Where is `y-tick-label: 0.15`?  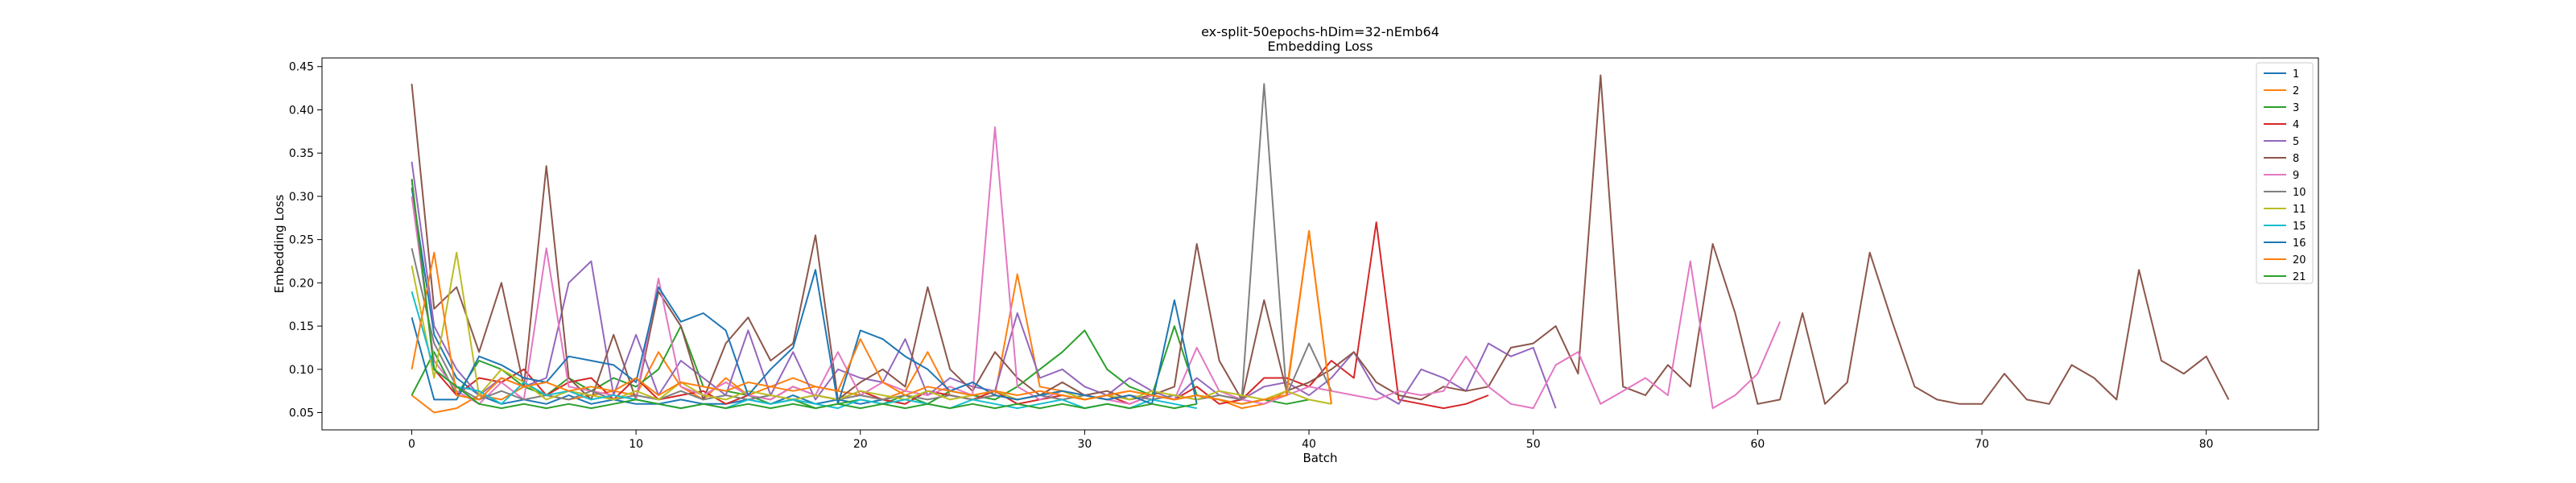 y-tick-label: 0.15 is located at coordinates (301, 326).